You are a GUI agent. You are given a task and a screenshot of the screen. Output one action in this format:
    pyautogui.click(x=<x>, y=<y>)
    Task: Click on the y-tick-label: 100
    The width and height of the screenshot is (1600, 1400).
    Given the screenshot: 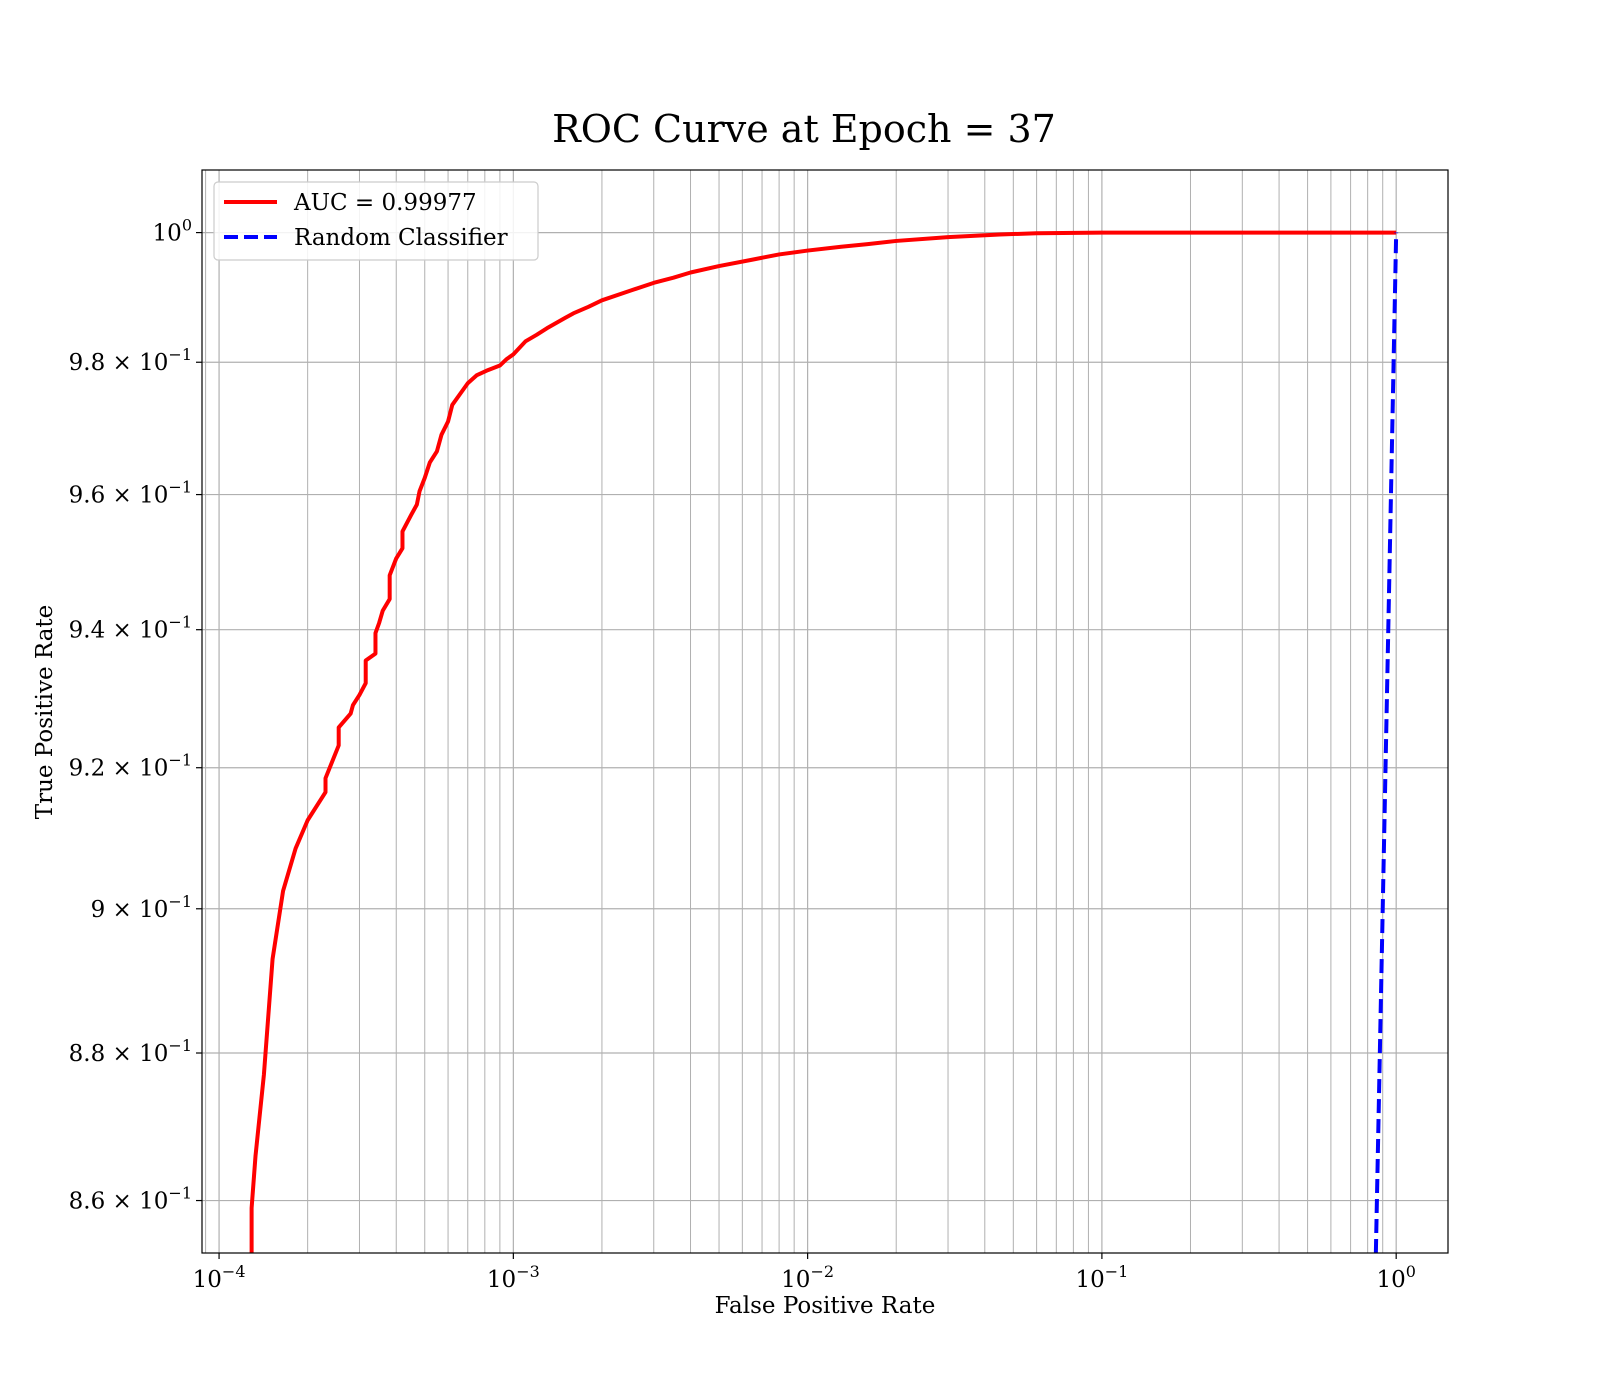 What is the action you would take?
    pyautogui.click(x=172, y=231)
    